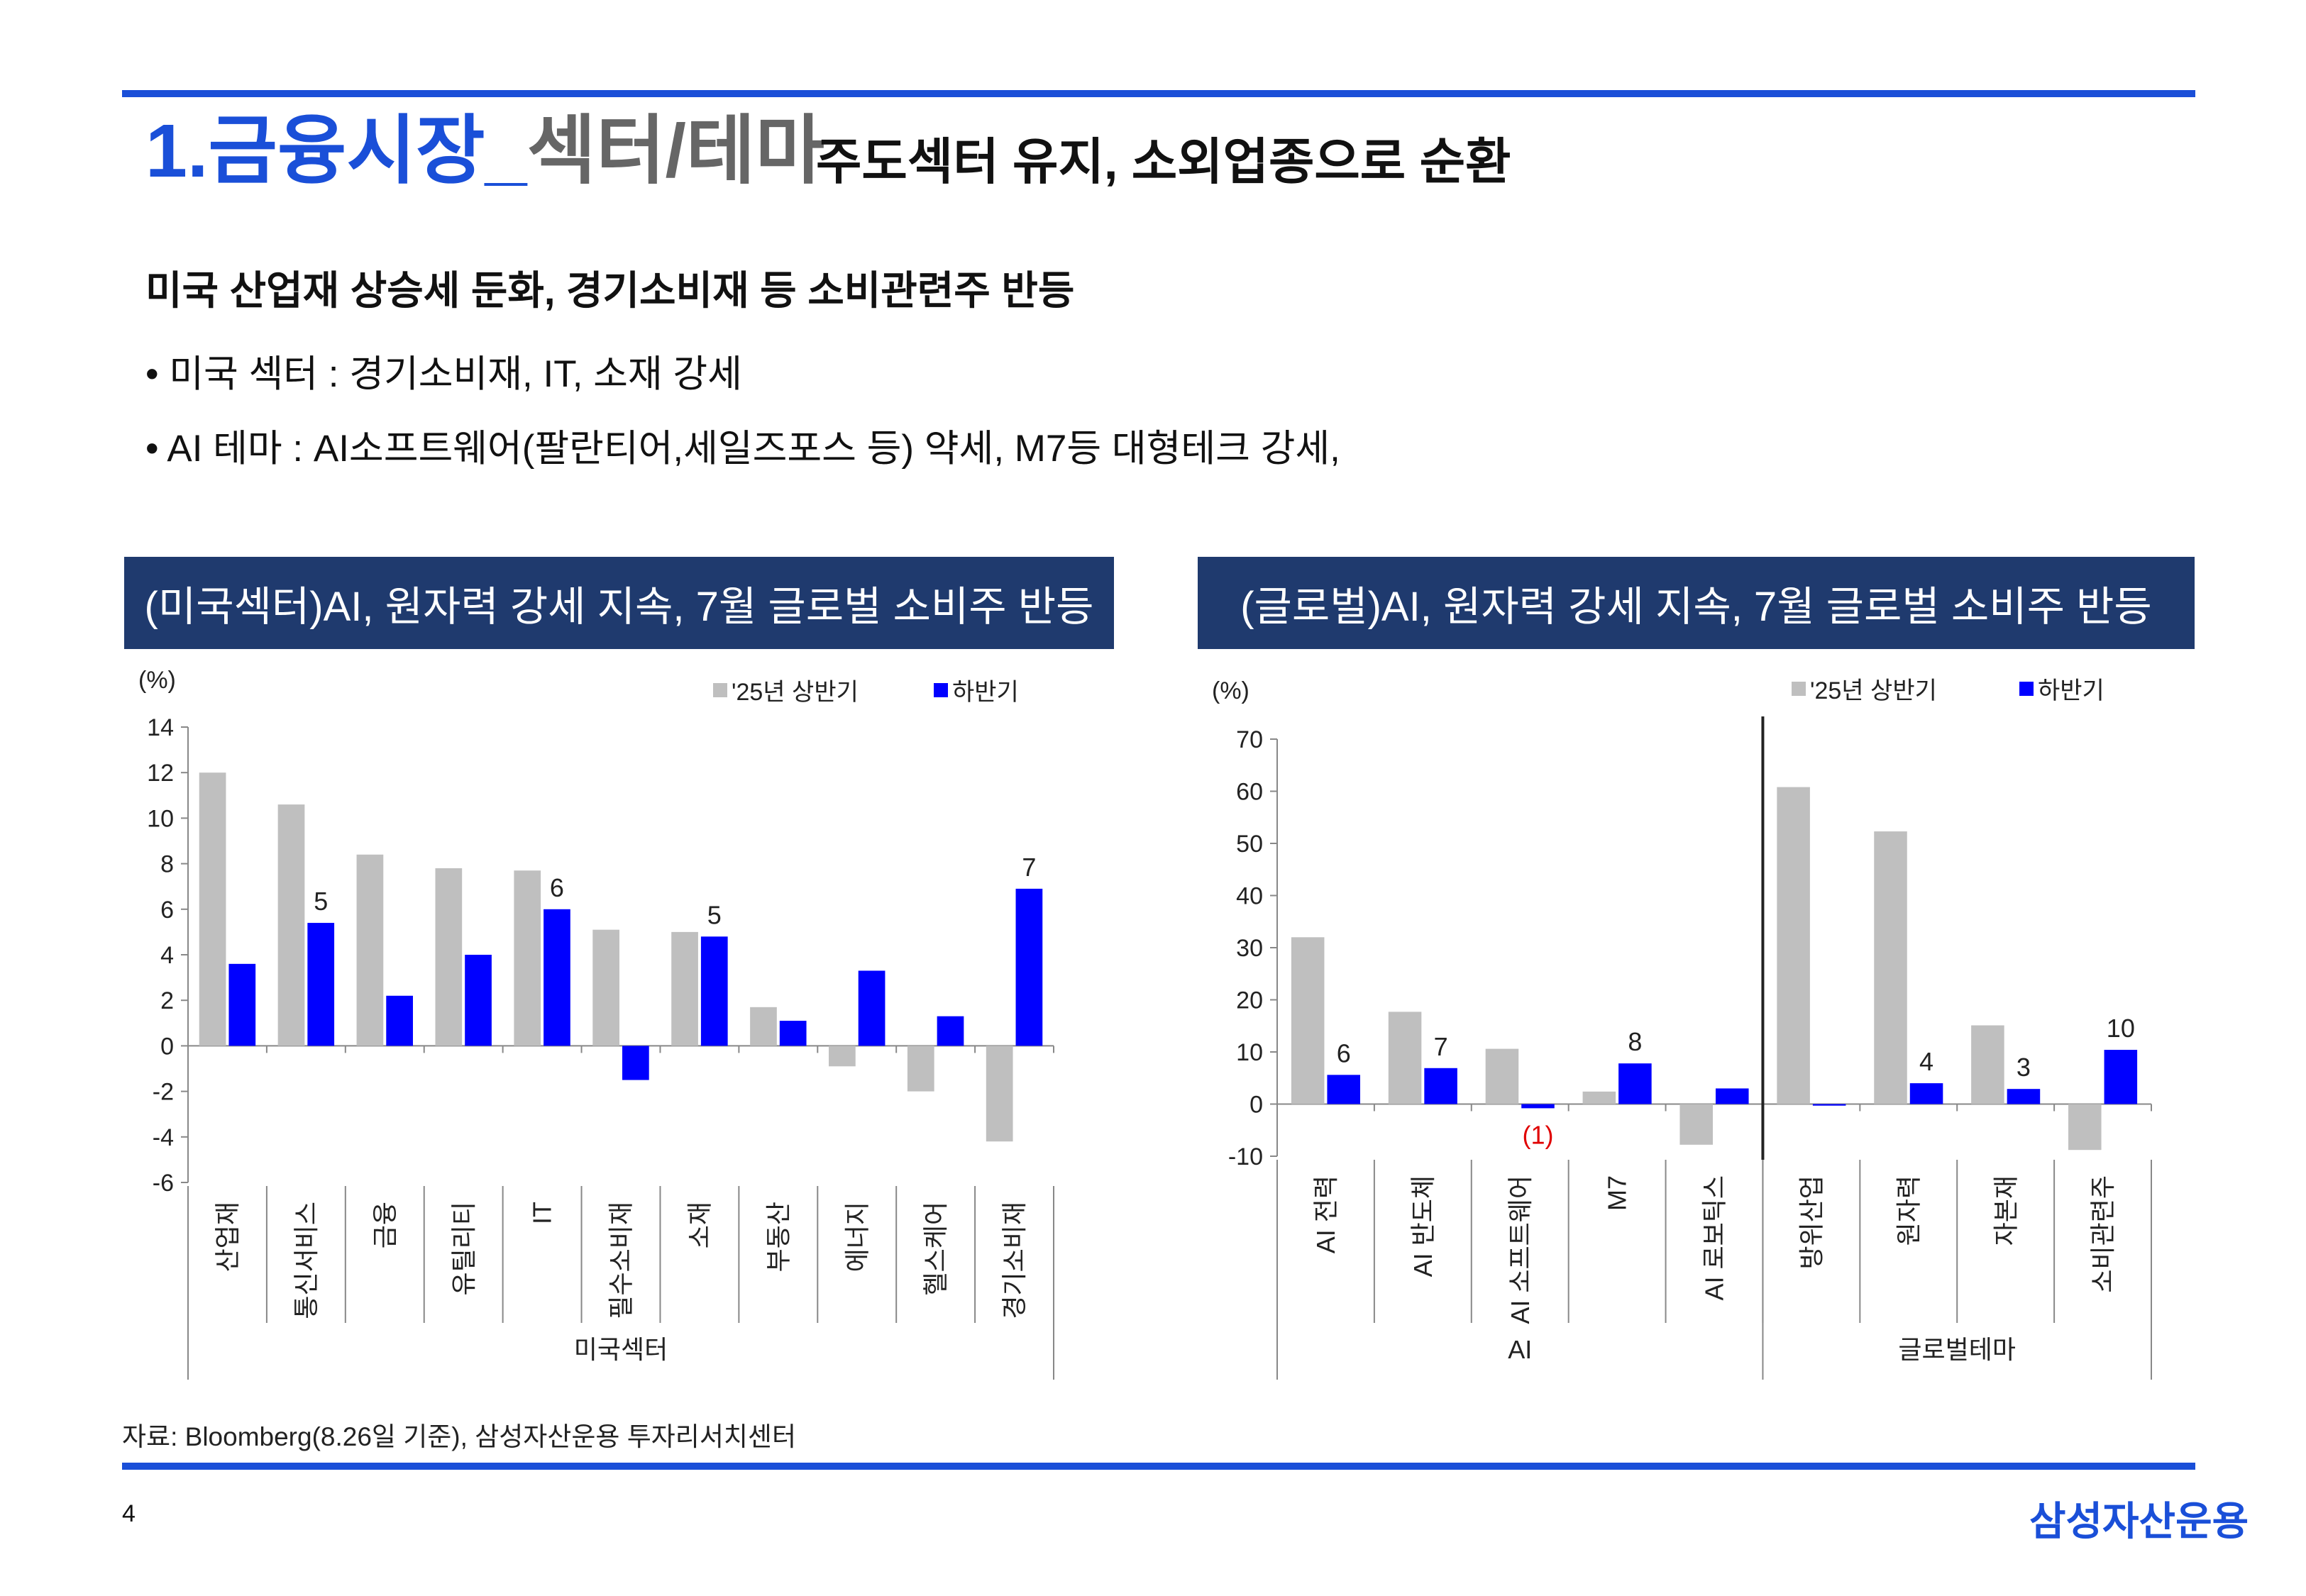  Describe the element at coordinates (463, 1249) in the screenshot. I see `category-label: 유틸리티` at that location.